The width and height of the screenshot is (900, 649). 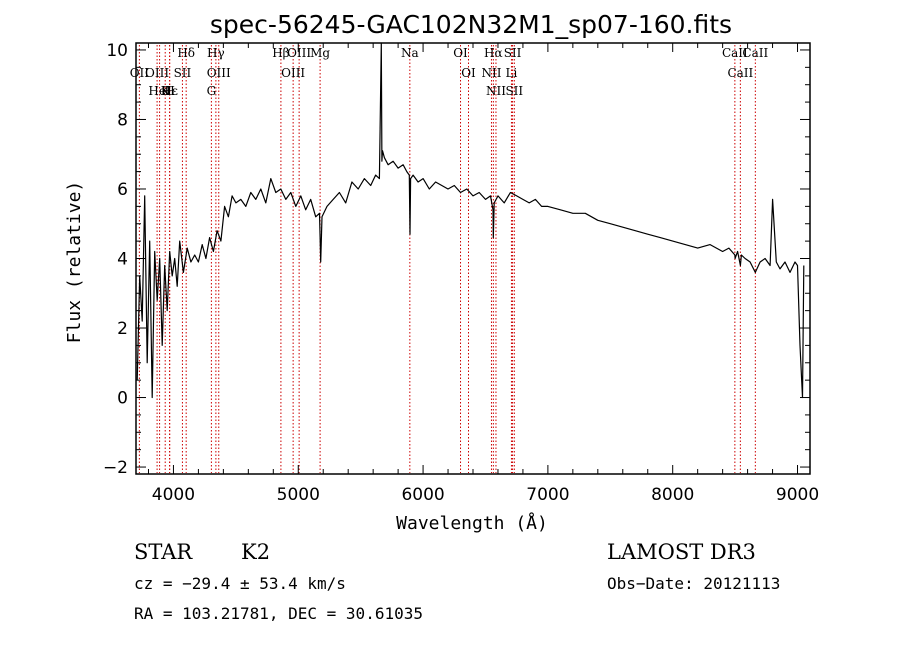 What do you see at coordinates (410, 53) in the screenshot?
I see `line-marker-label: Na` at bounding box center [410, 53].